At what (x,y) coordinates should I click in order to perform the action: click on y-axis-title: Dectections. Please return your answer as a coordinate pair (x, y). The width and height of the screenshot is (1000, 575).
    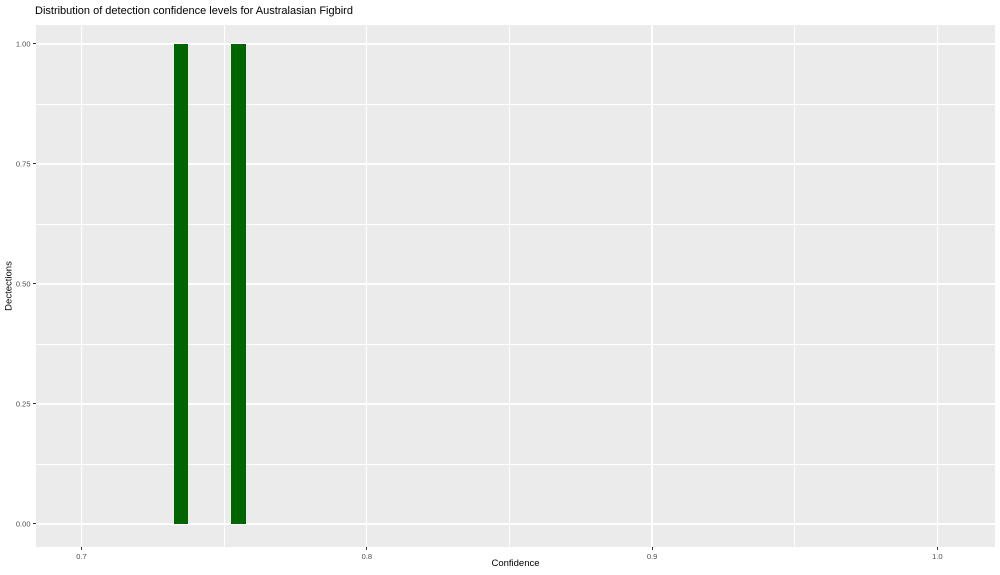
    Looking at the image, I should click on (9, 286).